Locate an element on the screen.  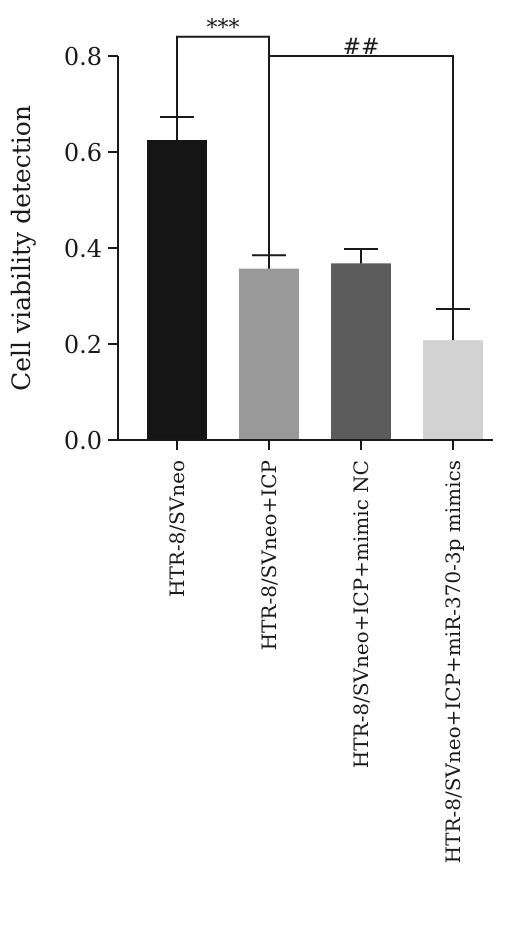
significance-bracket is located at coordinates (361, 182).